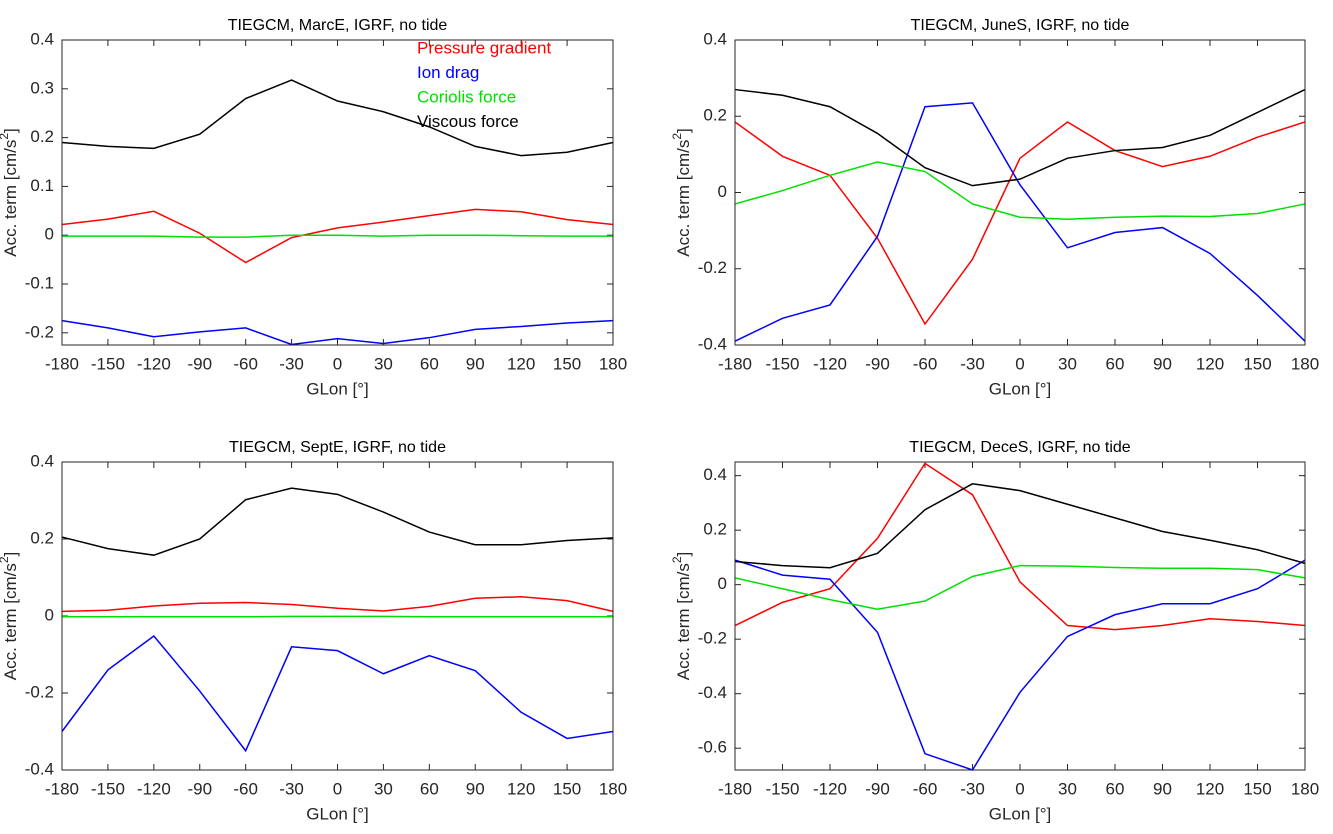  I want to click on y-tick-label: 0.3, so click(42, 87).